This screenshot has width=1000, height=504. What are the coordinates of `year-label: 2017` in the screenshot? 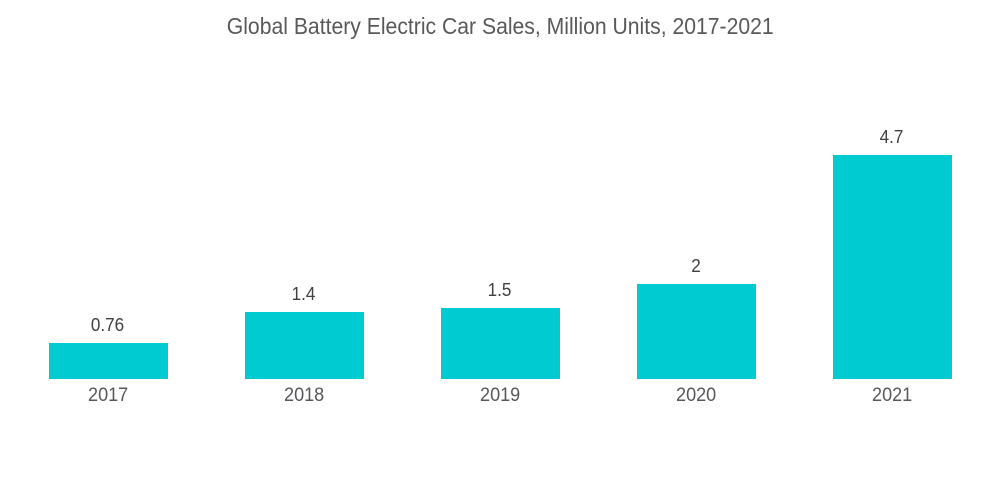 It's located at (108, 395).